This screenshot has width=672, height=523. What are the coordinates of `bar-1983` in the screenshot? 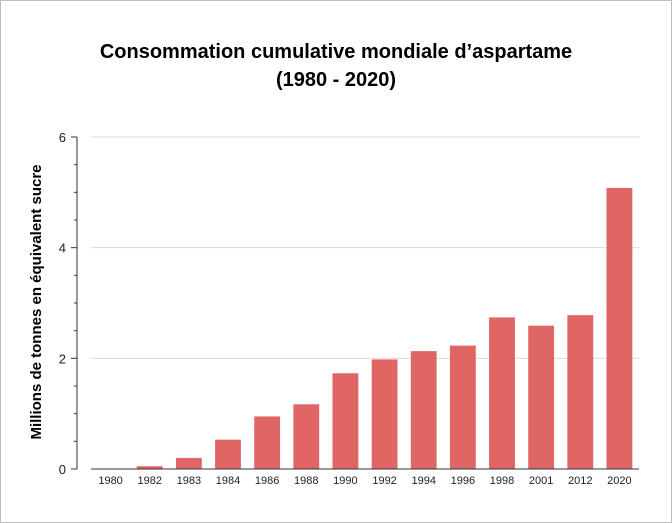 It's located at (188, 463).